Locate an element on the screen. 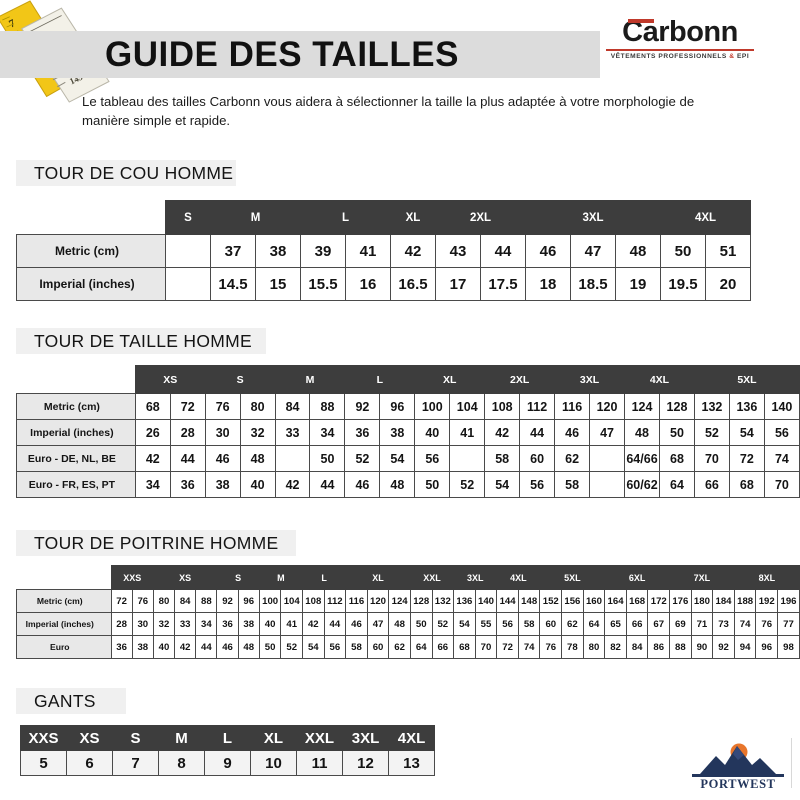 The width and height of the screenshot is (800, 800). size-value-cell: 72 is located at coordinates (121, 601).